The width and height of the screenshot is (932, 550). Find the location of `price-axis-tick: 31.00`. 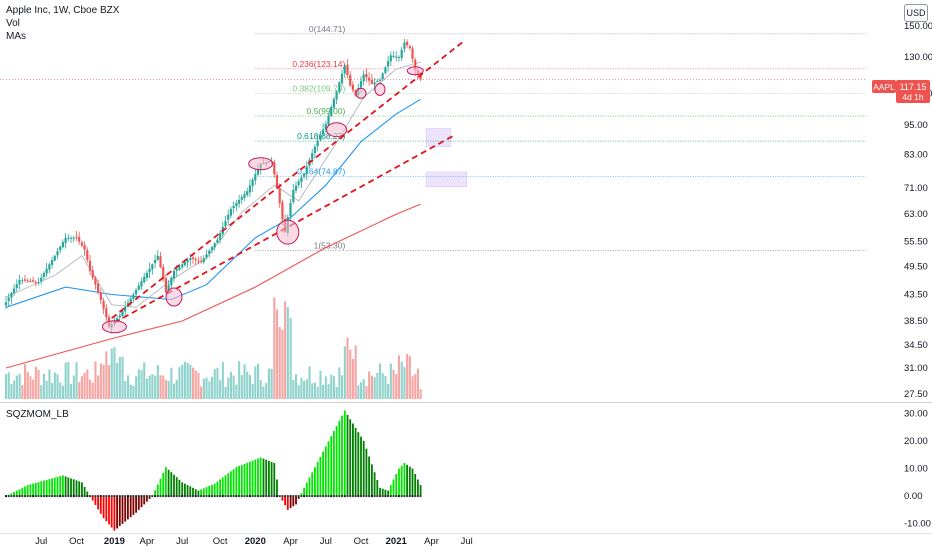

price-axis-tick: 31.00 is located at coordinates (916, 368).